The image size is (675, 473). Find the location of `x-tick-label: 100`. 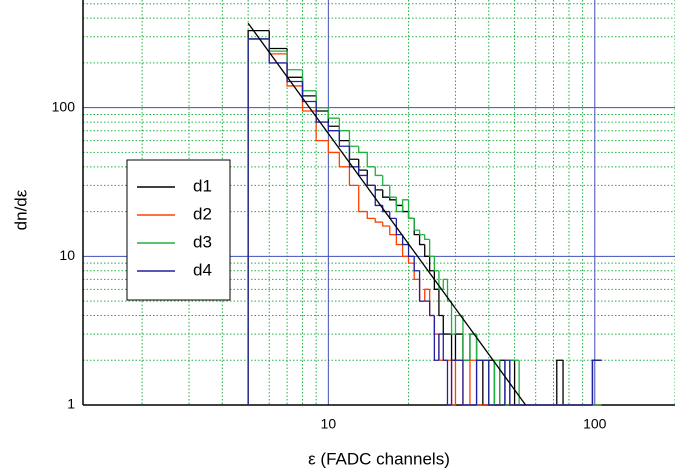

x-tick-label: 100 is located at coordinates (595, 424).